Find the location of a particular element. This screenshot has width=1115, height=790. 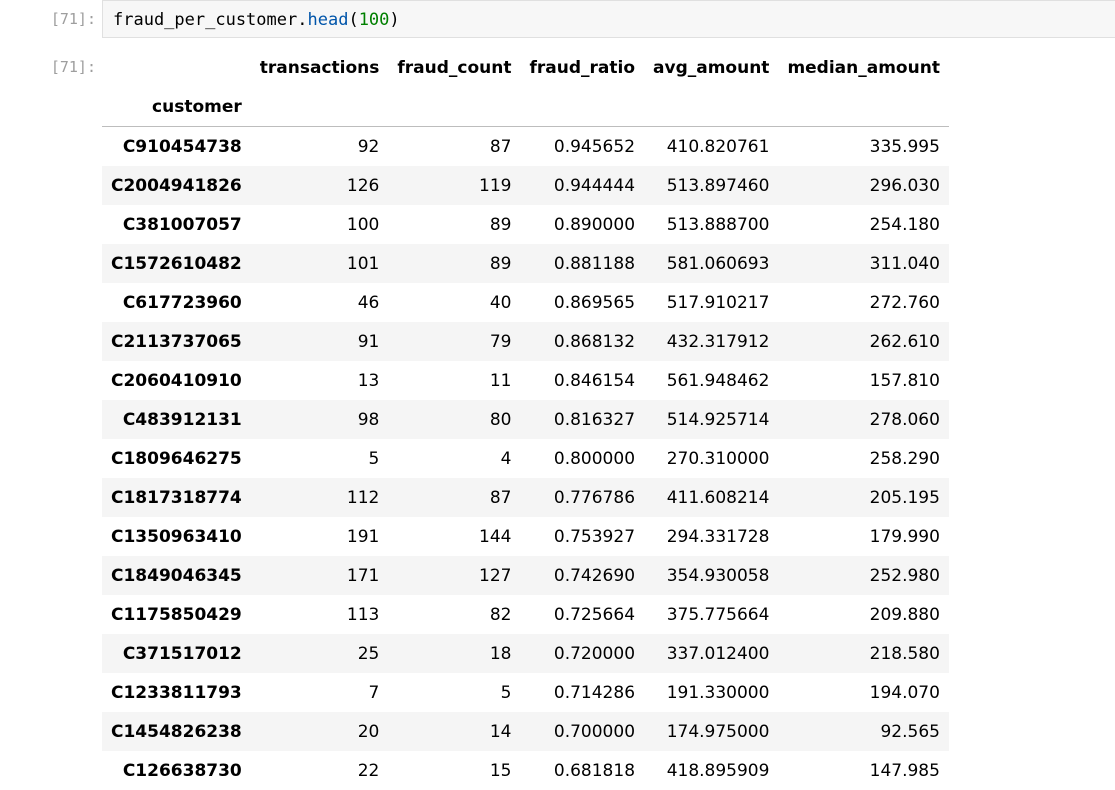

column-header-transactions: transactions is located at coordinates (319, 67).